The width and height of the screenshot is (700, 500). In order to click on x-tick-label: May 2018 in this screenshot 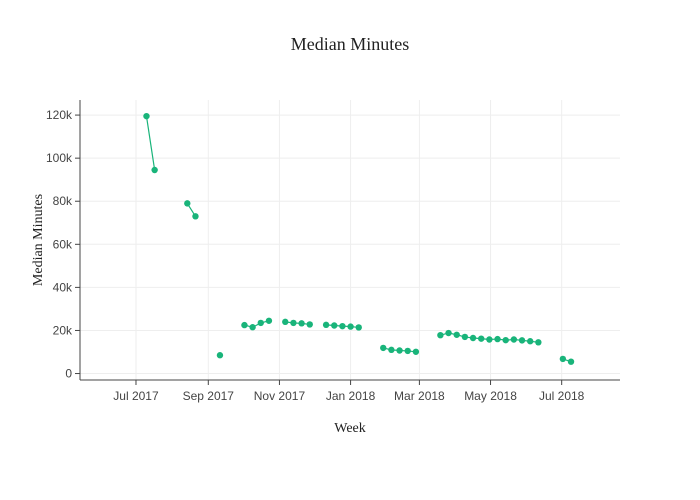, I will do `click(490, 396)`.